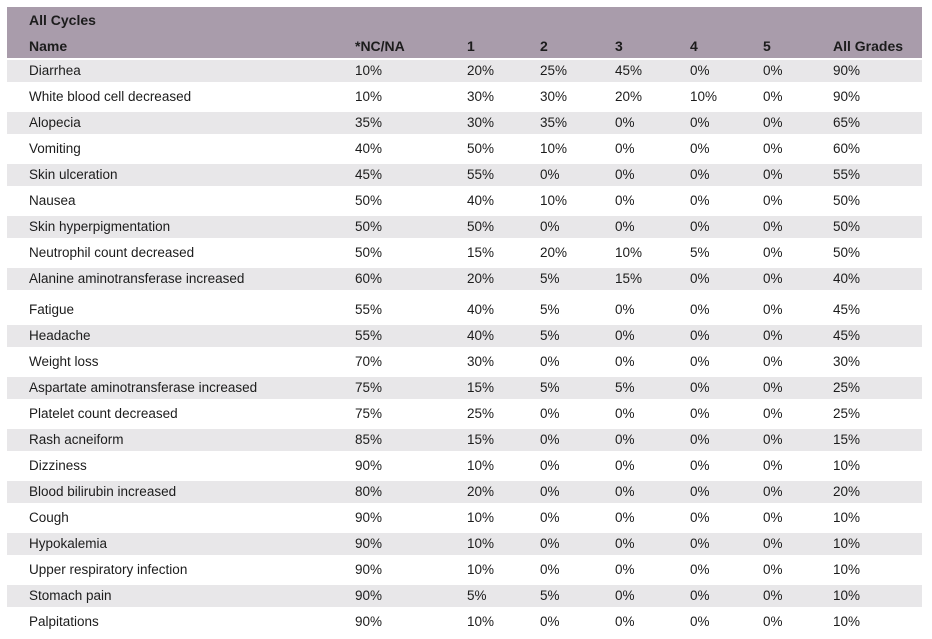 Image resolution: width=932 pixels, height=639 pixels. I want to click on column-header-all-grades: All Grades, so click(878, 46).